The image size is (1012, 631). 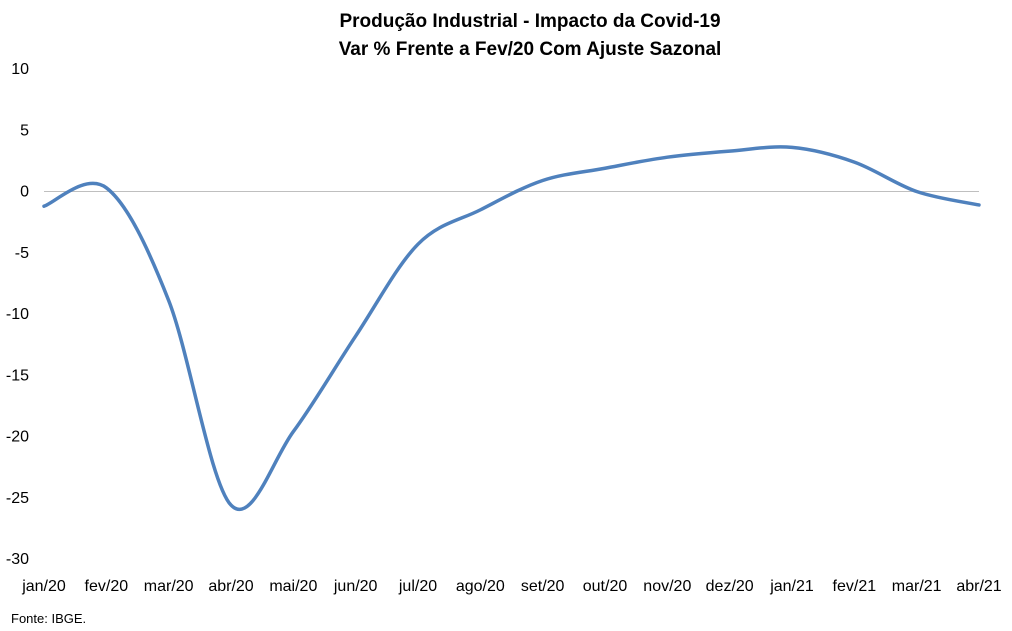 I want to click on y-tick-label: -5, so click(x=22, y=253).